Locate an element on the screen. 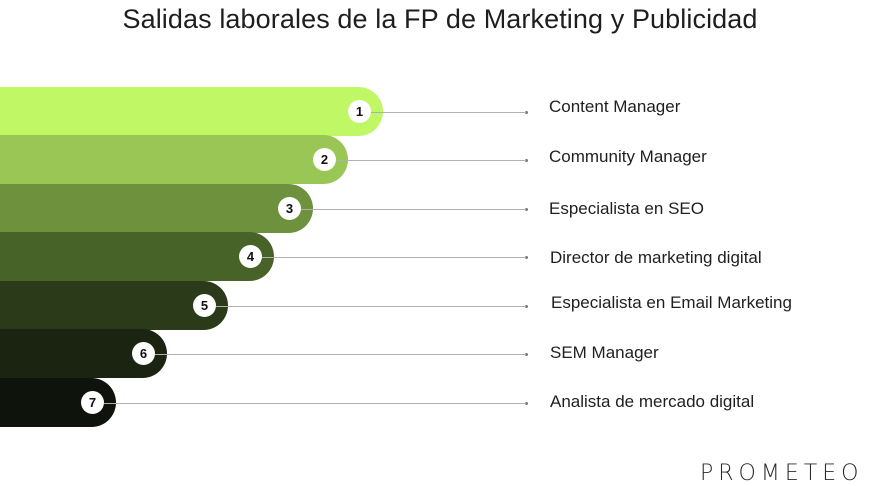  career-label: Director de marketing digital is located at coordinates (656, 257).